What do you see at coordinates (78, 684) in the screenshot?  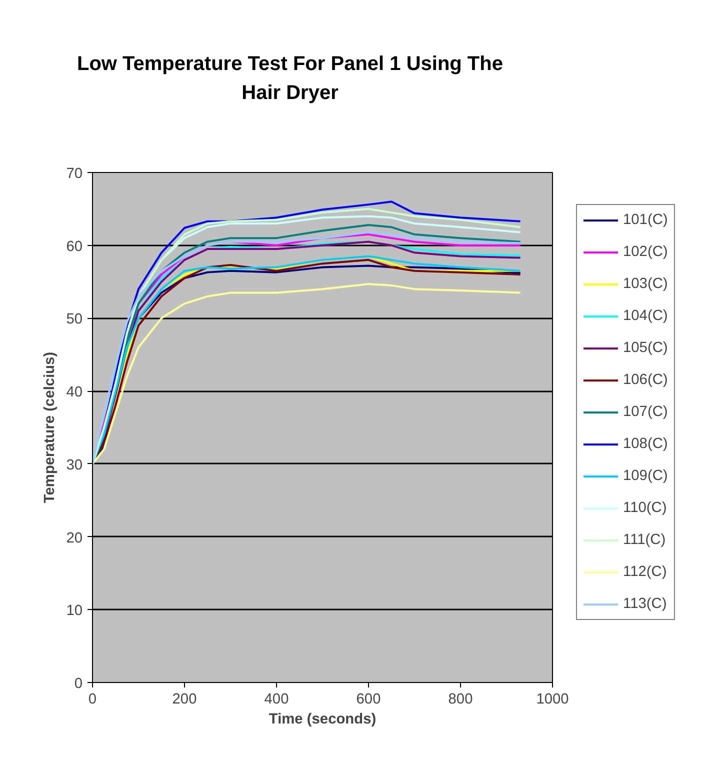 I see `y-tick-label: 0` at bounding box center [78, 684].